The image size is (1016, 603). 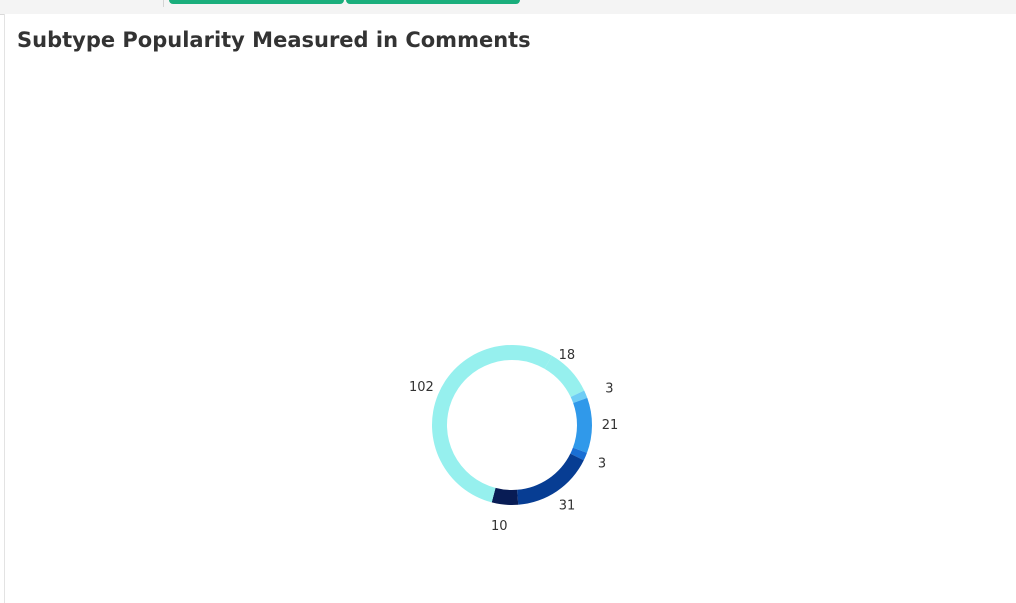 What do you see at coordinates (499, 526) in the screenshot?
I see `slice-label-5: 10` at bounding box center [499, 526].